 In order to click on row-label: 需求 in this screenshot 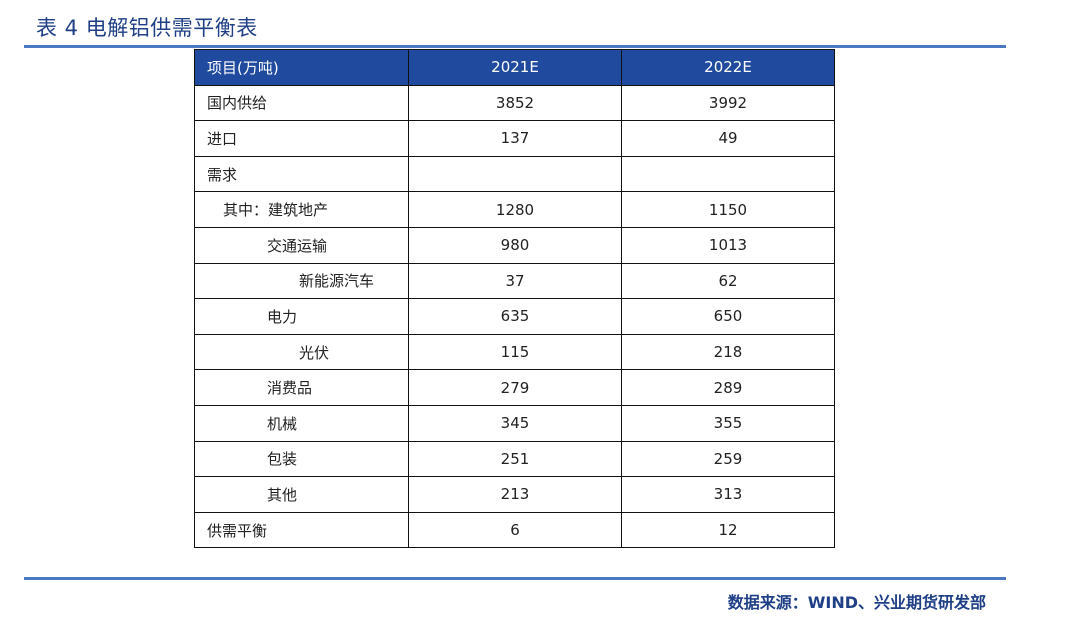, I will do `click(301, 174)`.